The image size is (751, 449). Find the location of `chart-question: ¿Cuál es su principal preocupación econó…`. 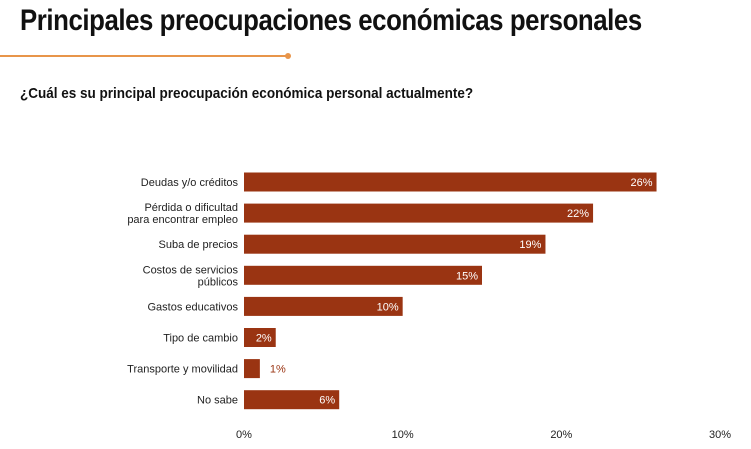

chart-question: ¿Cuál es su principal preocupación econó… is located at coordinates (247, 93).